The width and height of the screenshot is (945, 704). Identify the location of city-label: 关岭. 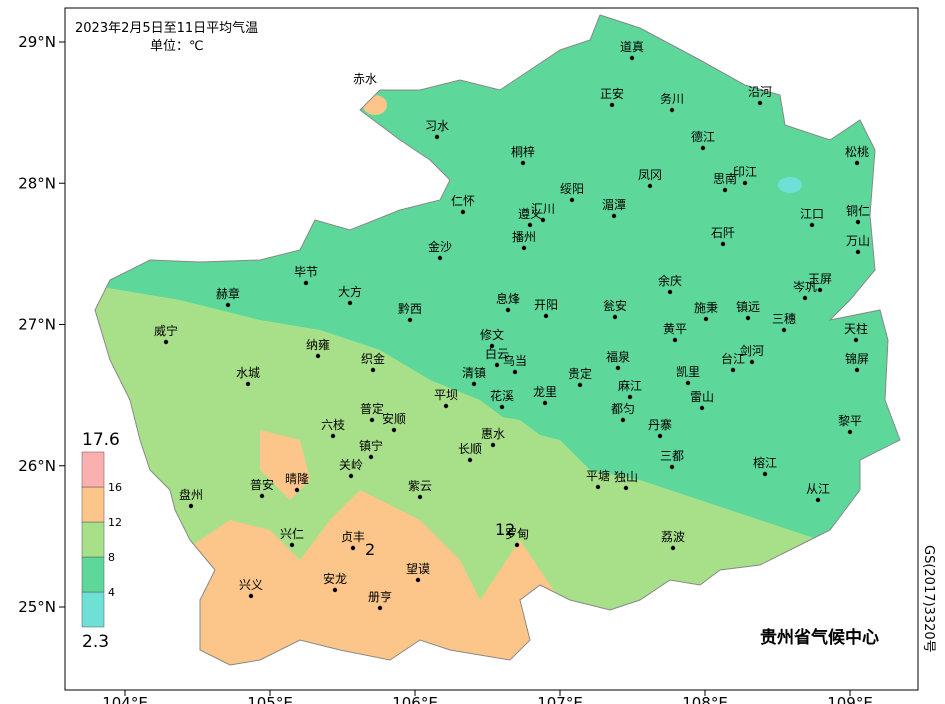
(351, 465).